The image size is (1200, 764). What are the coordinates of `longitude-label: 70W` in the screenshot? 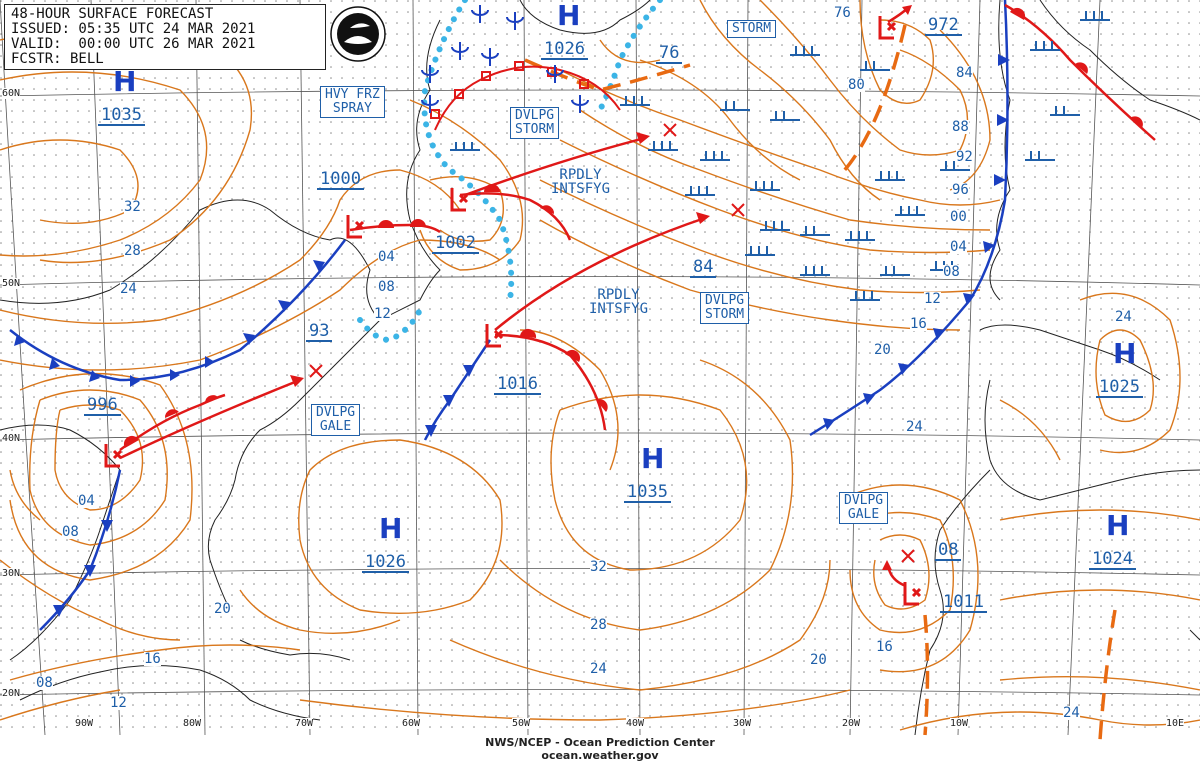 It's located at (304, 723).